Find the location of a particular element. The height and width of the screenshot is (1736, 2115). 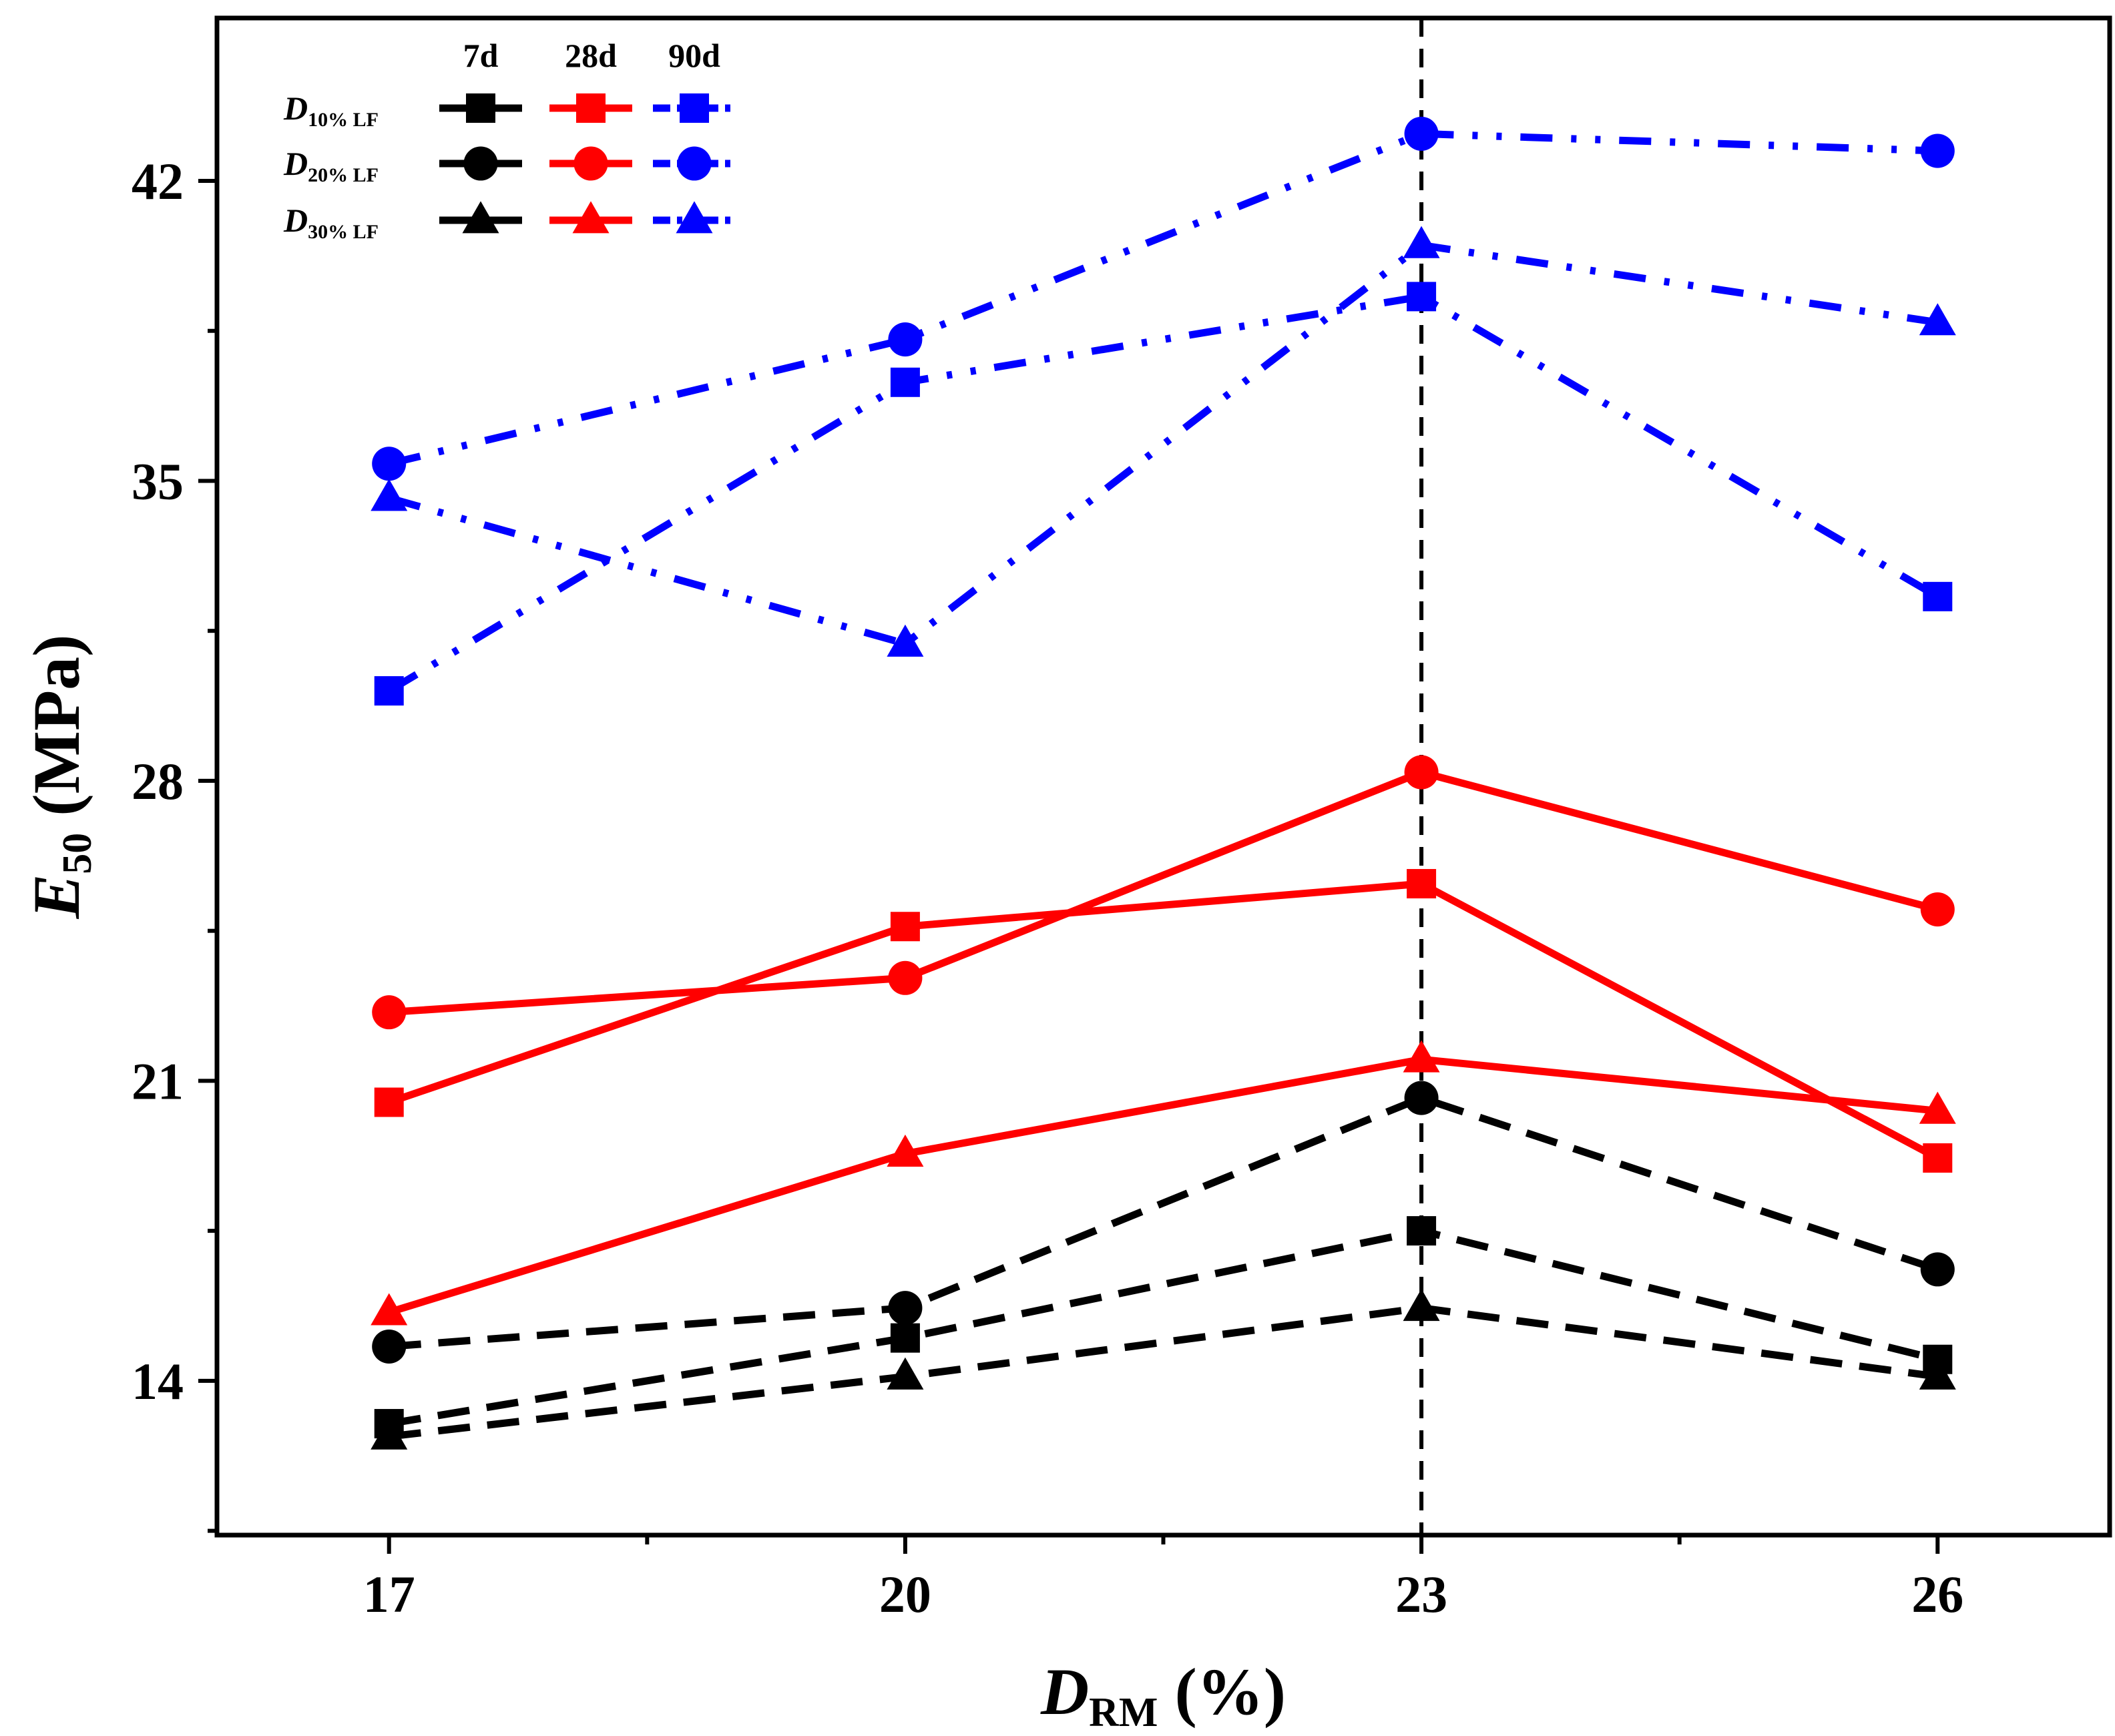

y-tick-label-21: 21 is located at coordinates (158, 1081).